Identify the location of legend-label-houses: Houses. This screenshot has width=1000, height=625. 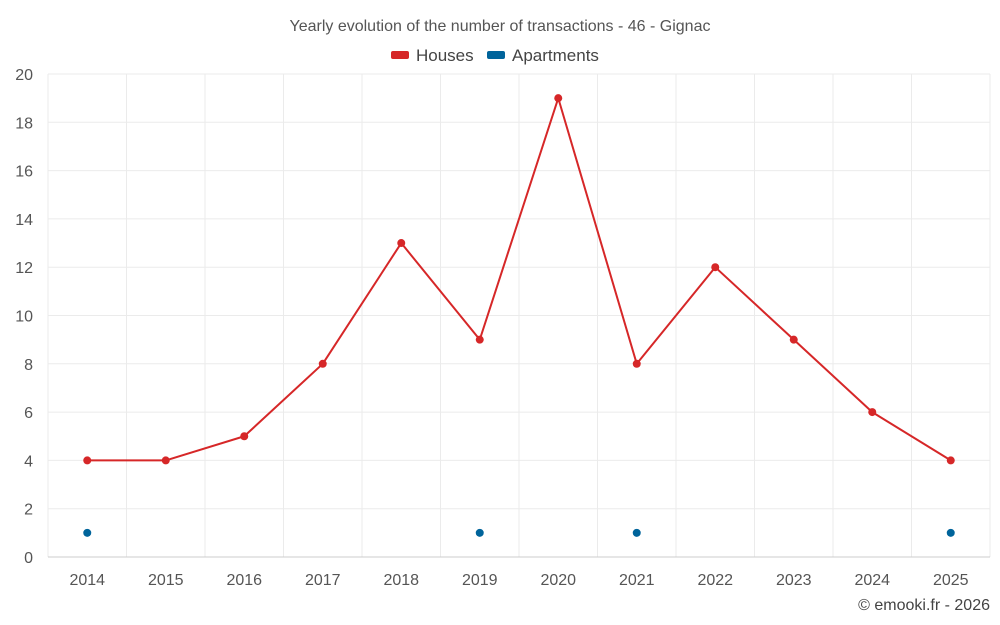
(445, 55).